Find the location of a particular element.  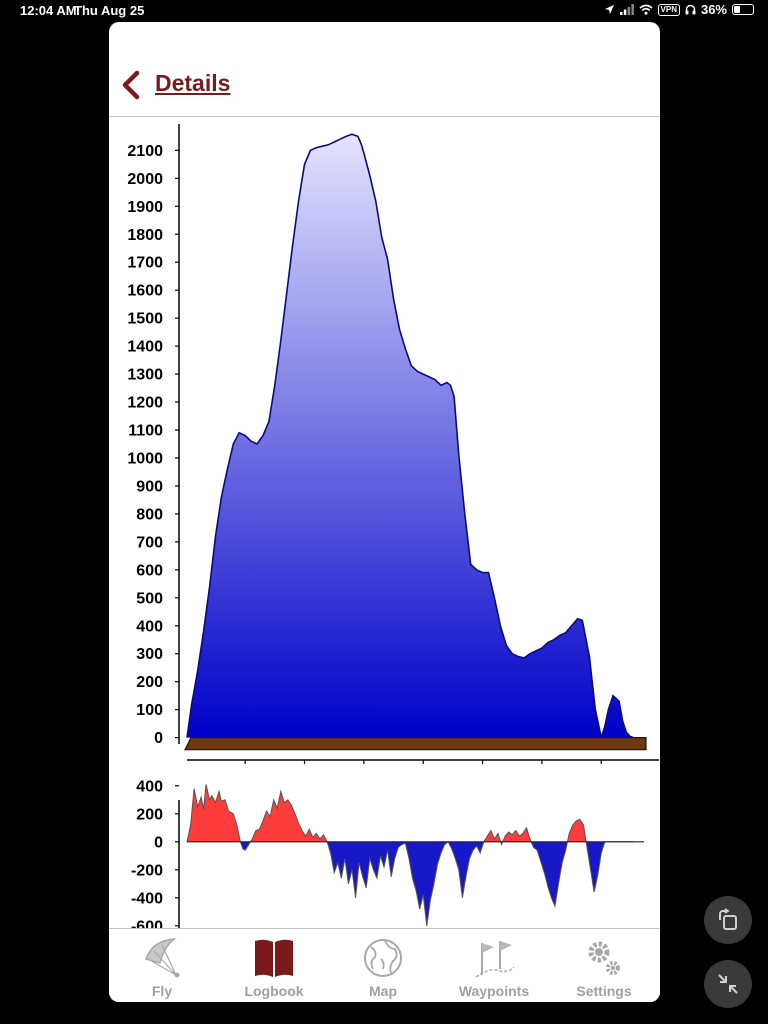

battery-level is located at coordinates (737, 9).